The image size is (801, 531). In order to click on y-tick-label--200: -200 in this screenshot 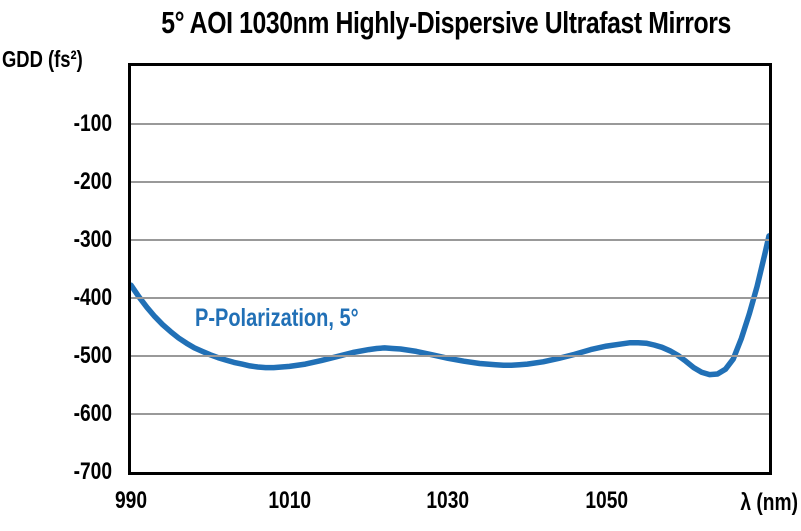, I will do `click(67, 182)`.